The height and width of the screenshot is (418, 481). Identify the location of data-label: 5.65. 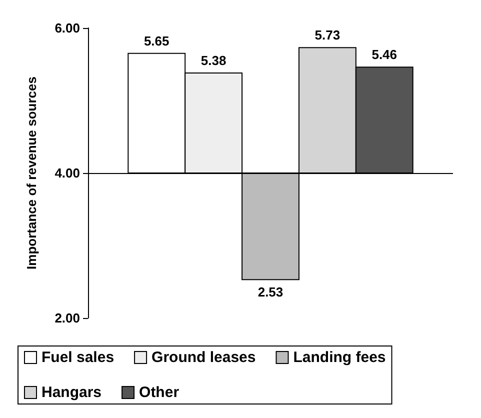
(157, 40).